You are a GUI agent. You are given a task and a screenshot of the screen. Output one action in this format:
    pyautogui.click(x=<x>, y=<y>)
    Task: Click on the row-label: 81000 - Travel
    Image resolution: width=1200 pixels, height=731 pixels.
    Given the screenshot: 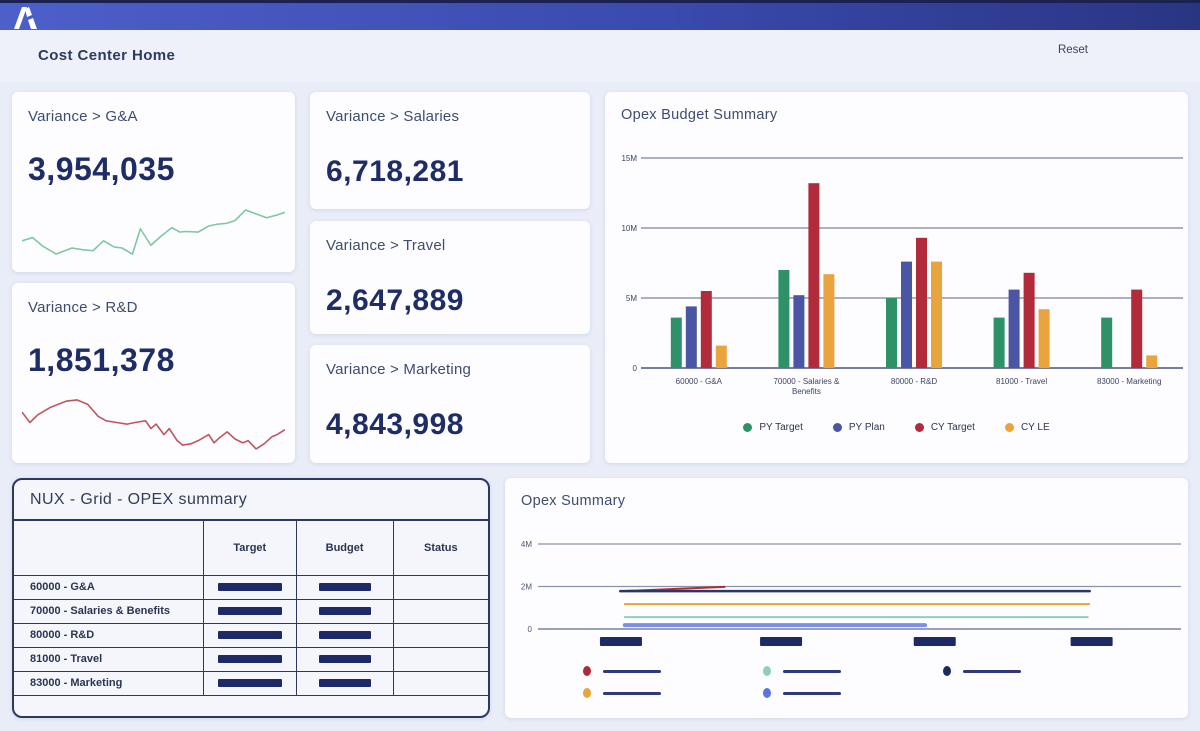 What is the action you would take?
    pyautogui.click(x=109, y=659)
    